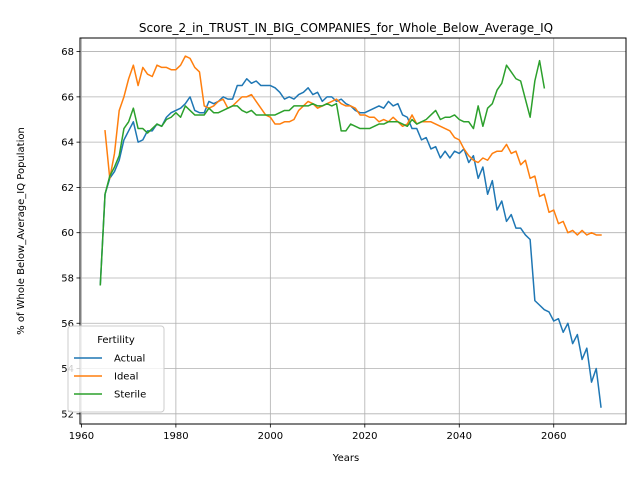 The height and width of the screenshot is (480, 640). What do you see at coordinates (175, 436) in the screenshot?
I see `x-tick-label: 1980` at bounding box center [175, 436].